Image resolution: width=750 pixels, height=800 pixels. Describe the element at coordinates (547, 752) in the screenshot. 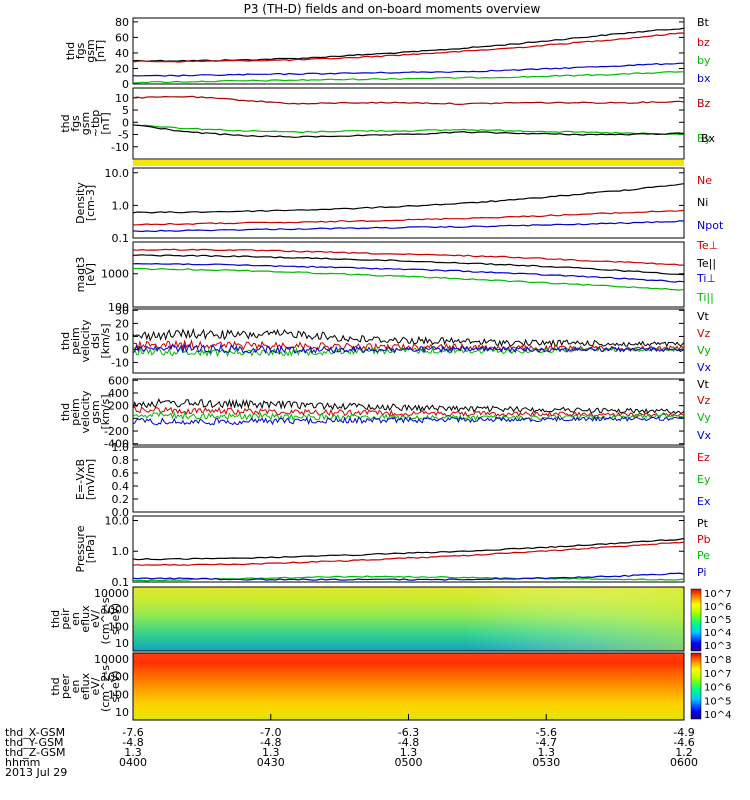

I see `x-tick-label: 1.3` at that location.